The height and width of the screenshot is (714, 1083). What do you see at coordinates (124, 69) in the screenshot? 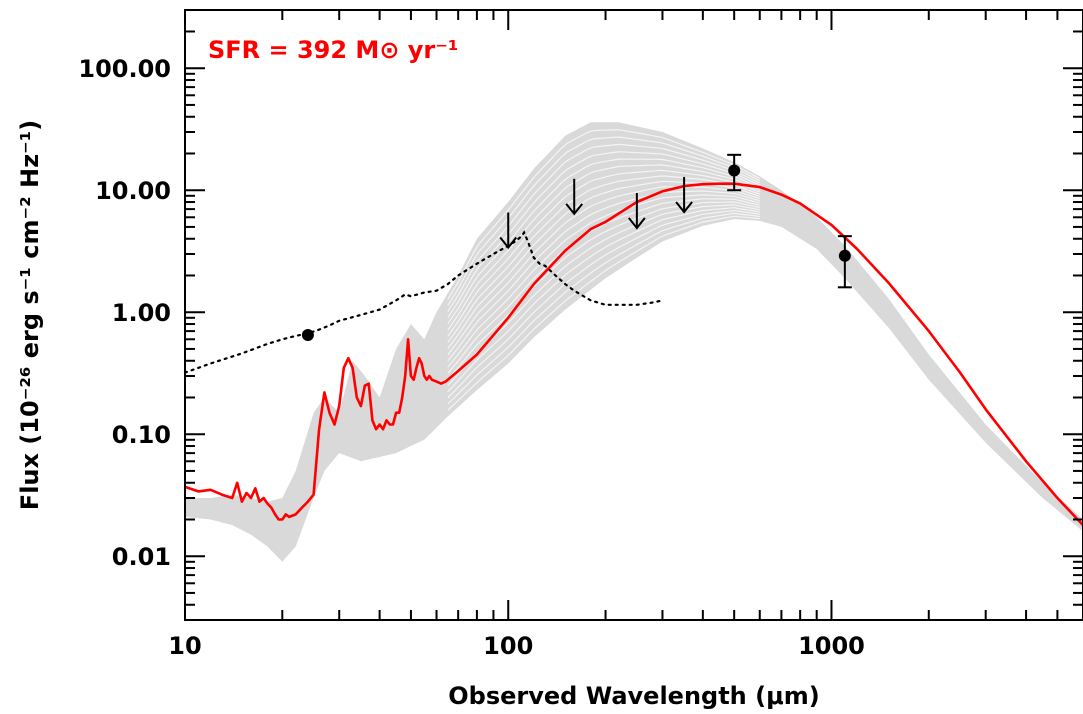
I see `y-tick-label: 100.00` at bounding box center [124, 69].